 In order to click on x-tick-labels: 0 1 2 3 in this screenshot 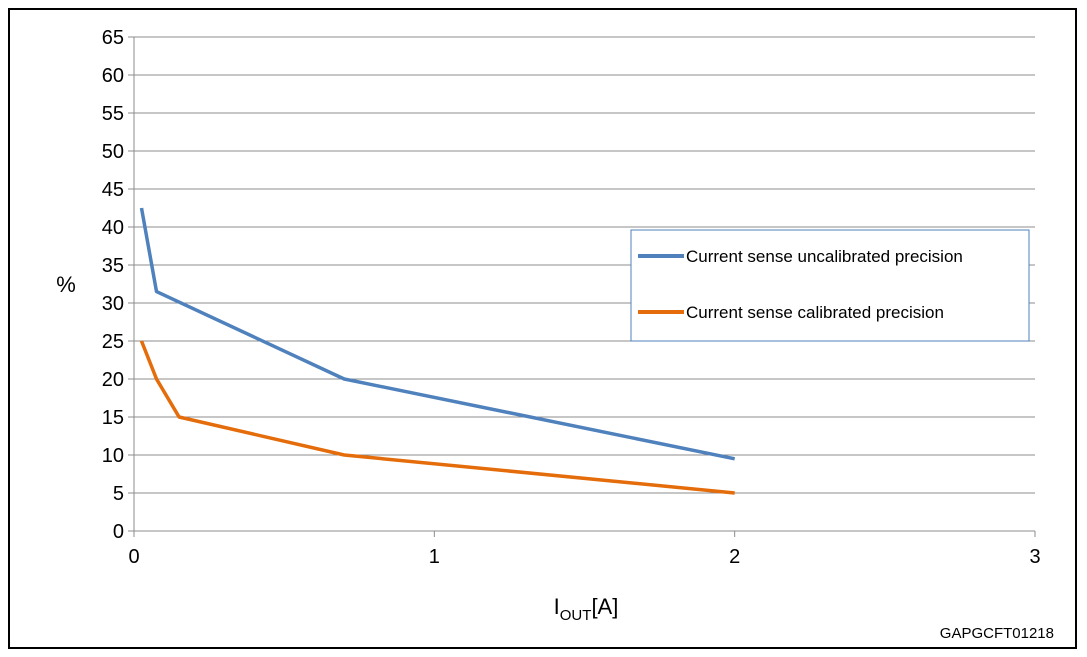, I will do `click(584, 557)`.